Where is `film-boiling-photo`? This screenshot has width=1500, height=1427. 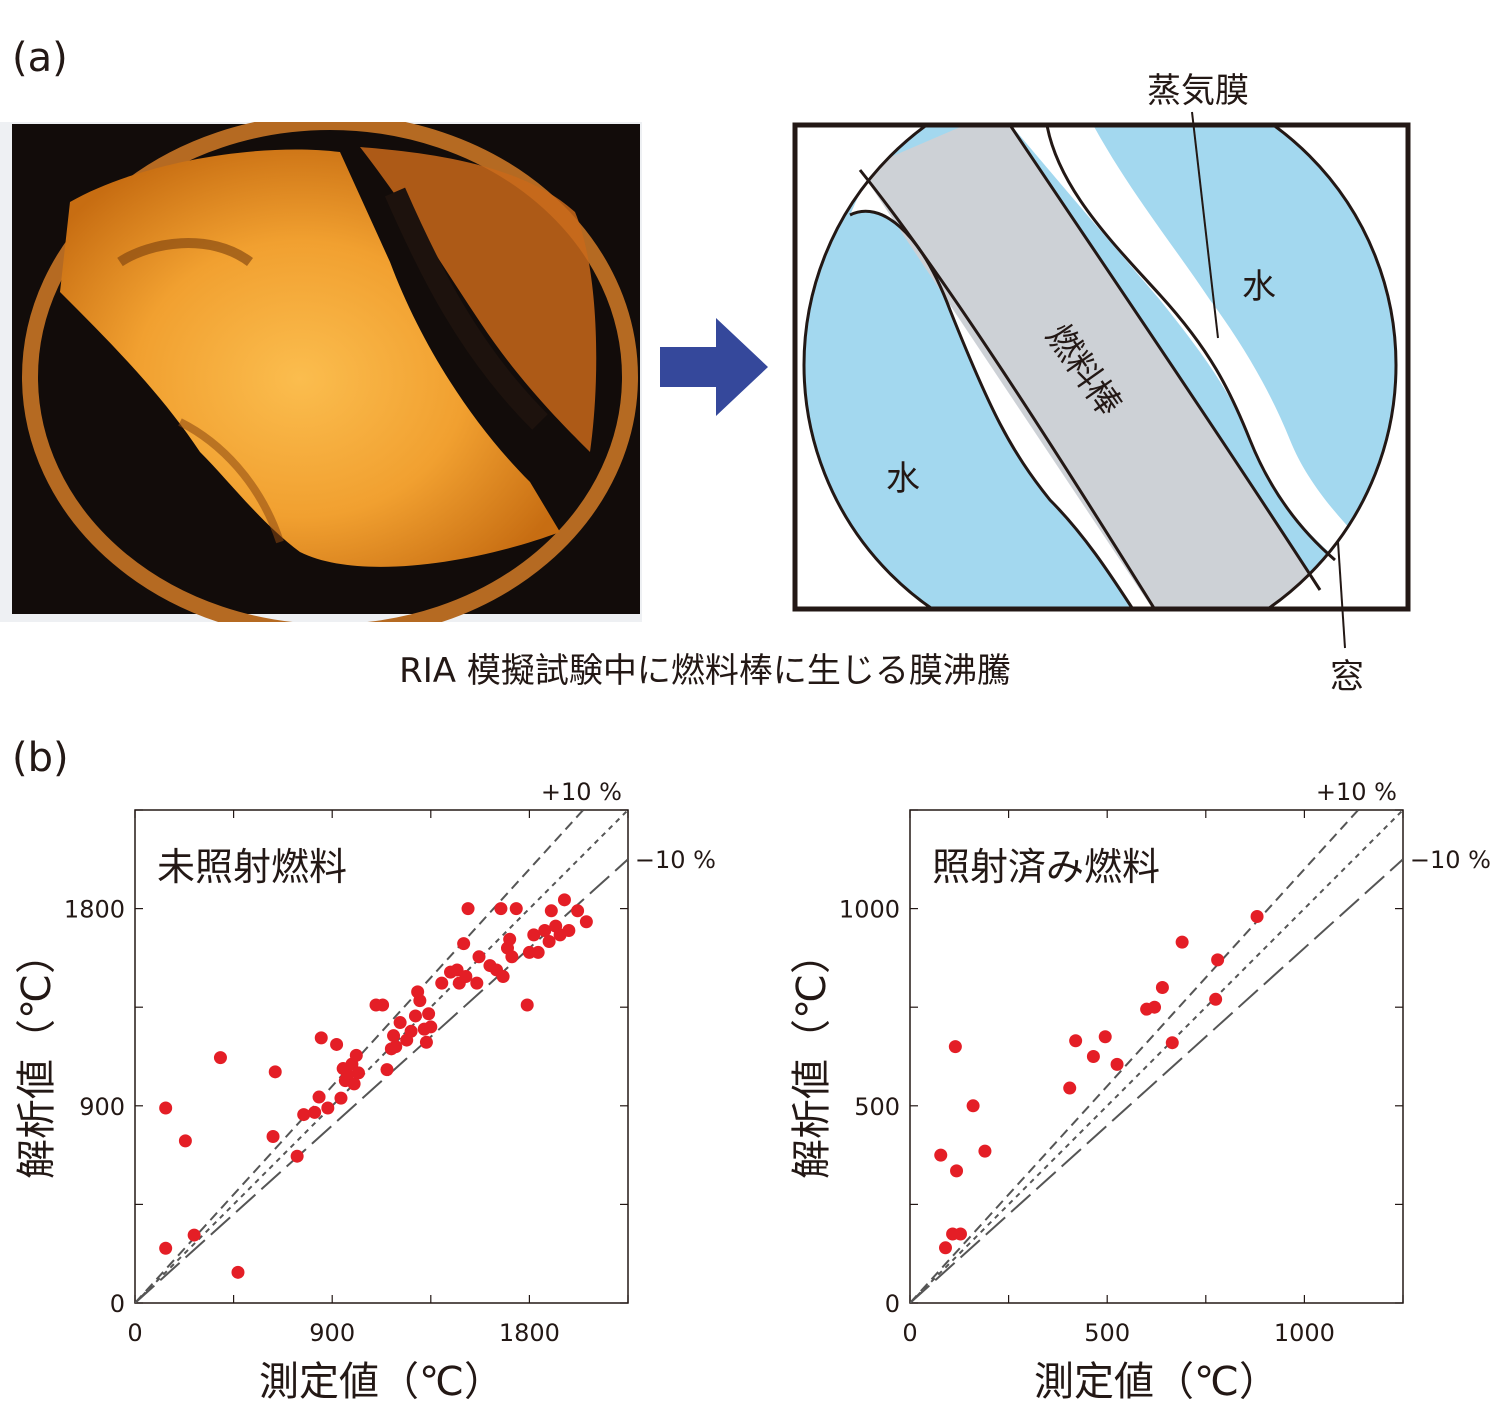 film-boiling-photo is located at coordinates (321, 372).